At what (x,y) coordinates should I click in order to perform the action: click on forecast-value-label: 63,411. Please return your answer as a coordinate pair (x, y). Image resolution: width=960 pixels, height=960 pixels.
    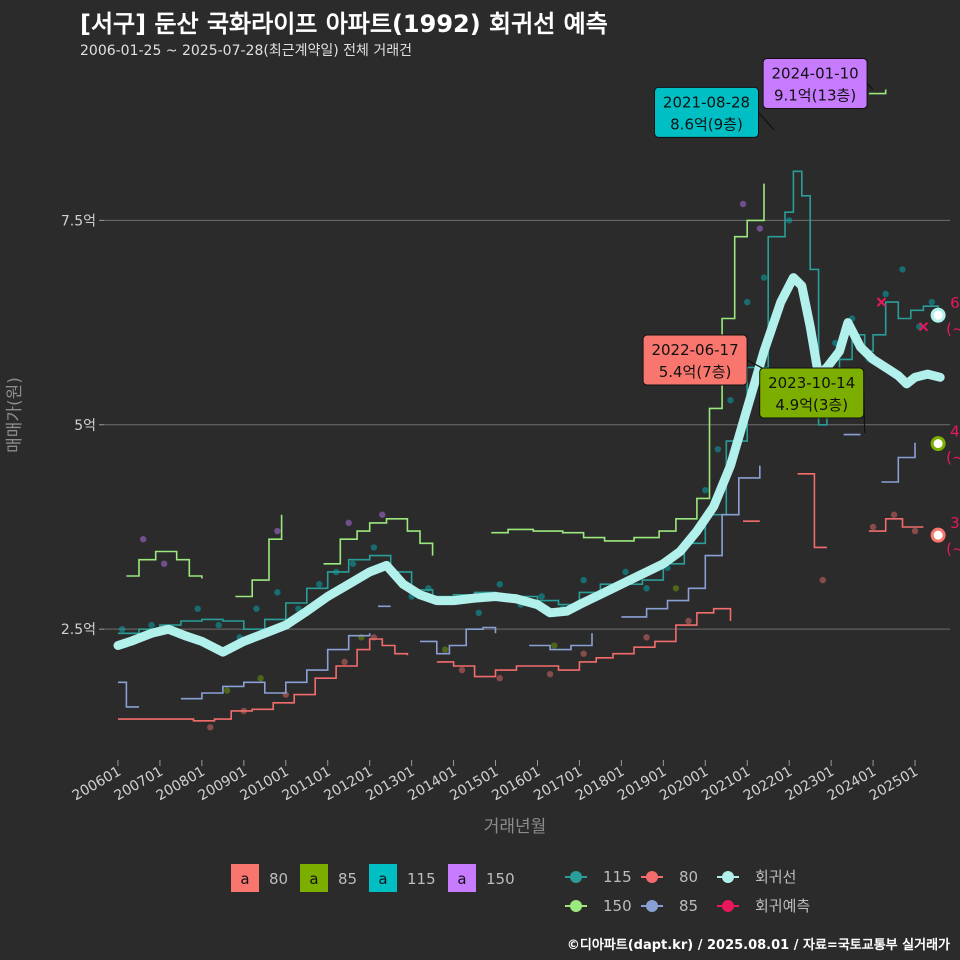
    Looking at the image, I should click on (955, 303).